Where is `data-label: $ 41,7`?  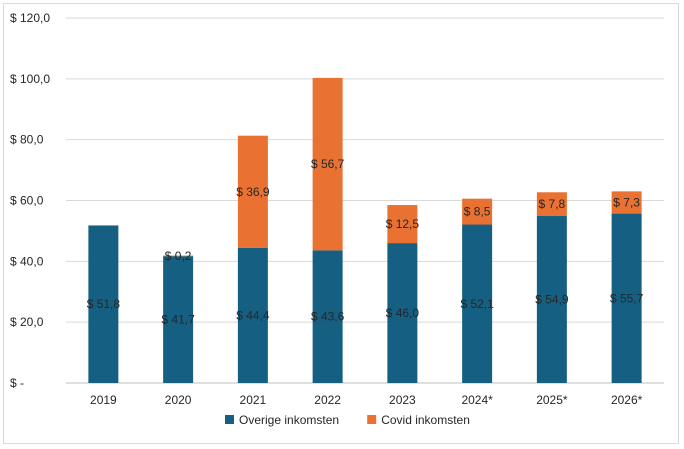 data-label: $ 41,7 is located at coordinates (178, 320).